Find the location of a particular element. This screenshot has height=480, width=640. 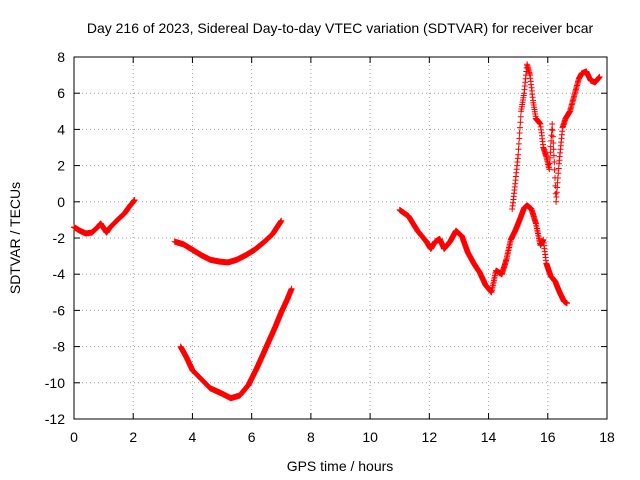

x-tick-label: 18 is located at coordinates (607, 437).